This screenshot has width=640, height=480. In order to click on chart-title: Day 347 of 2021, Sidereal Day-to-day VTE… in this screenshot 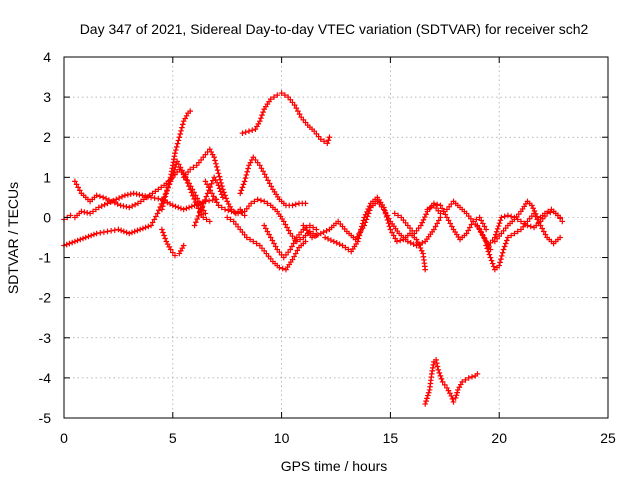, I will do `click(334, 29)`.